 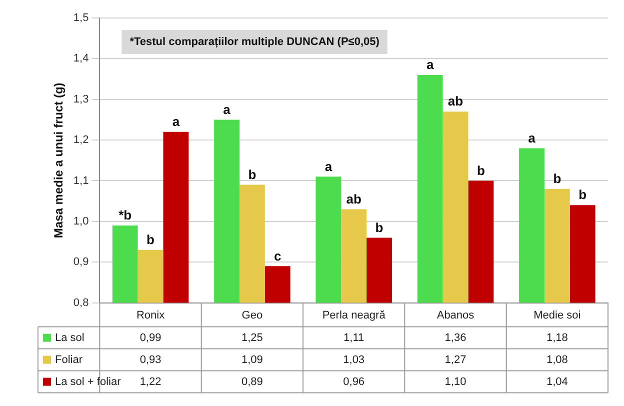 What do you see at coordinates (81, 221) in the screenshot?
I see `y-tick-label: 1,0` at bounding box center [81, 221].